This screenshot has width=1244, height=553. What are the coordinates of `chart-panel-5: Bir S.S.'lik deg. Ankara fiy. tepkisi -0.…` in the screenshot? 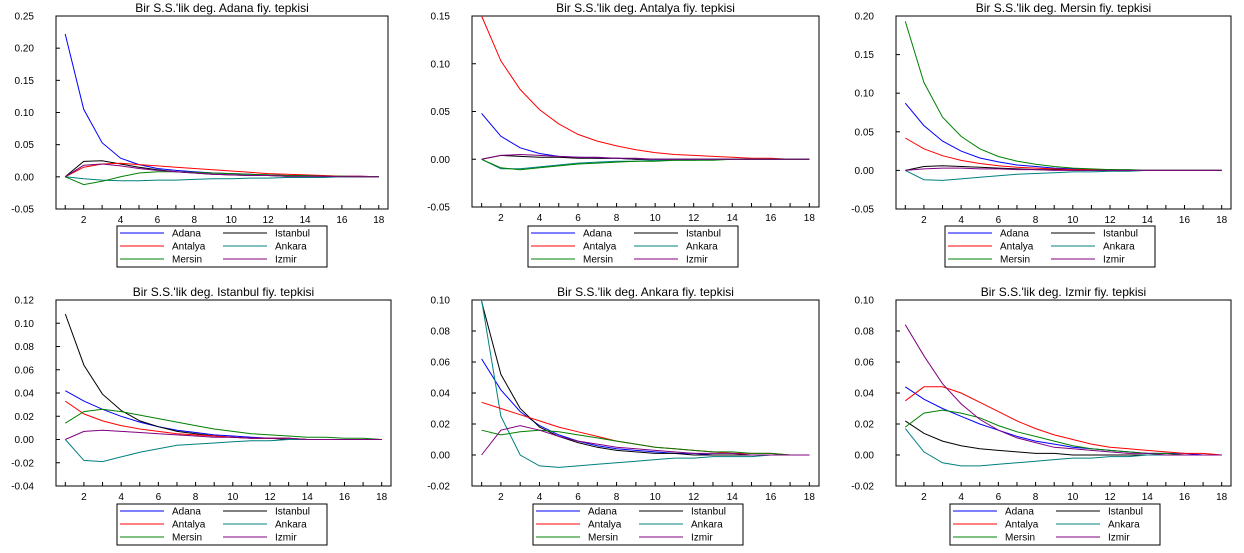 It's located at (623, 415).